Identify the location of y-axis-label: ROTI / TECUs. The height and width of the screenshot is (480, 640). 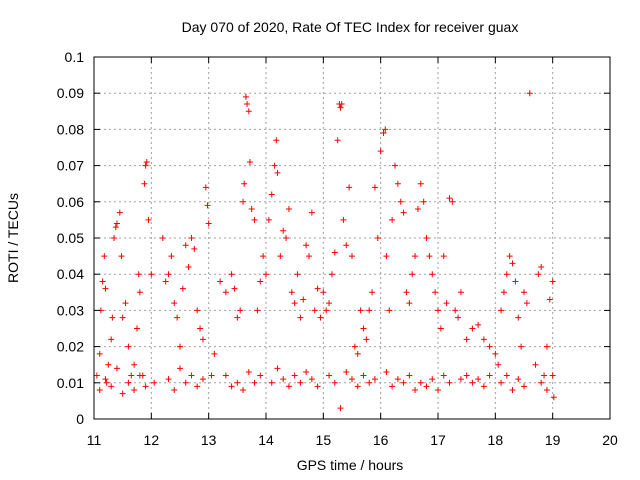
(13, 238).